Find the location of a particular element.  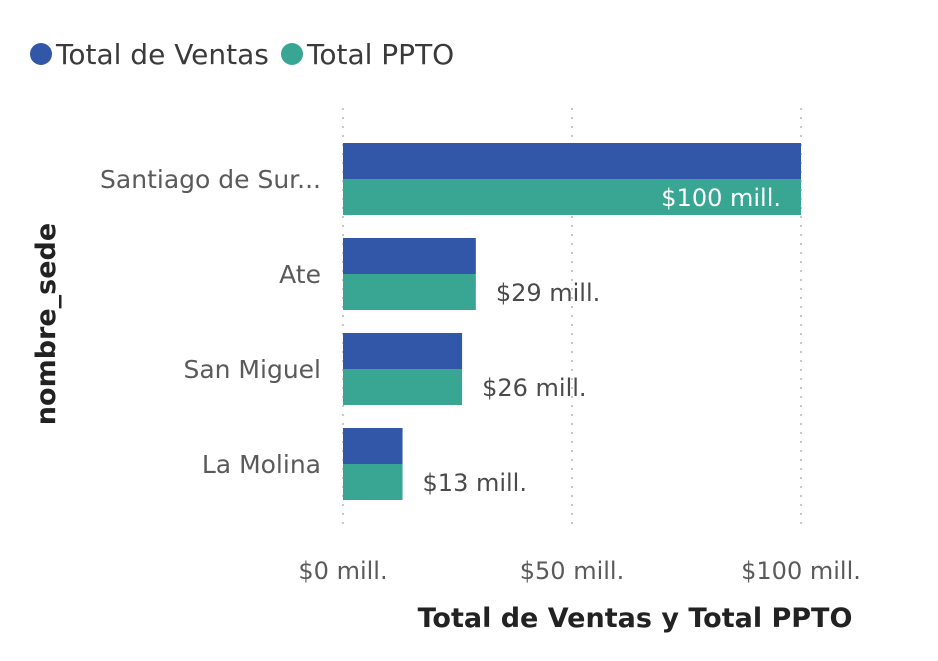

legend-label-ventas: Total de Ventas is located at coordinates (162, 54).